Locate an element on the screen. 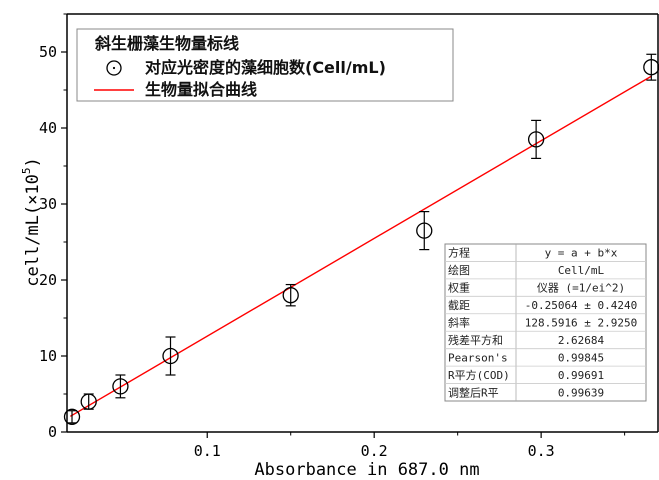 Image resolution: width=659 pixels, height=480 pixels. stats-row-value: 0.99639 is located at coordinates (581, 392).